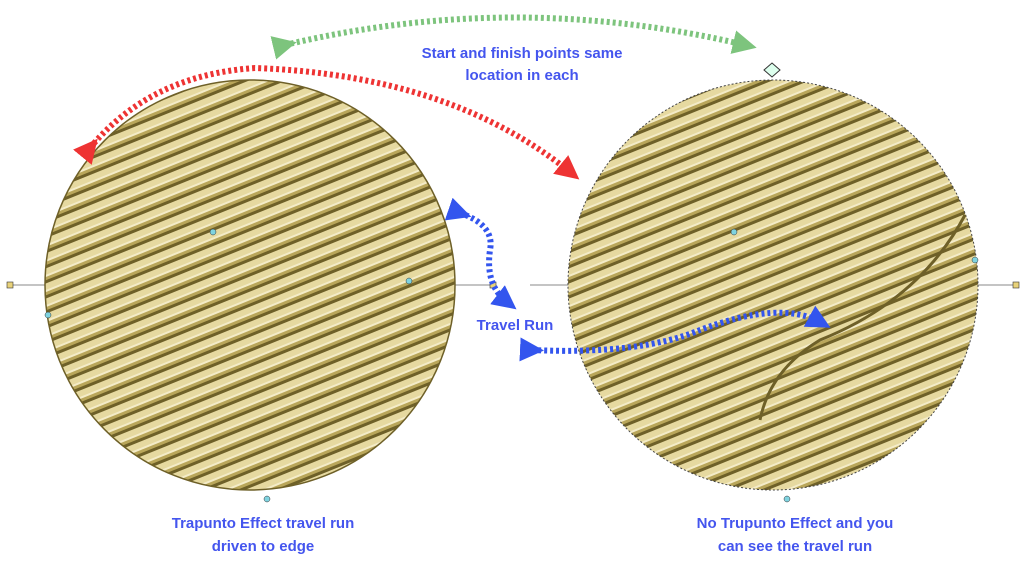  I want to click on left-caption: Trapunto Effect travel run, so click(263, 523).